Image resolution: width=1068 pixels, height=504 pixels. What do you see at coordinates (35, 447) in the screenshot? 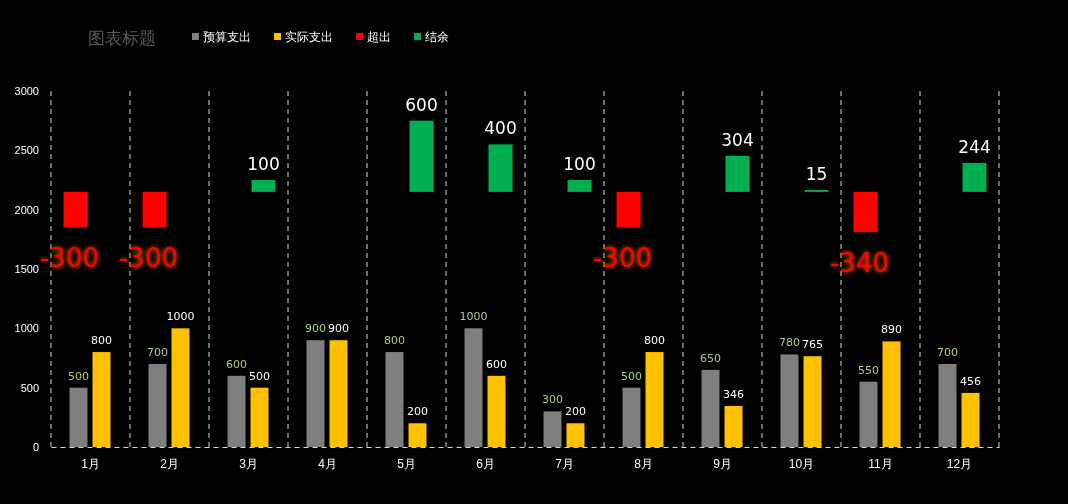
I see `y-tick-label: 0` at bounding box center [35, 447].